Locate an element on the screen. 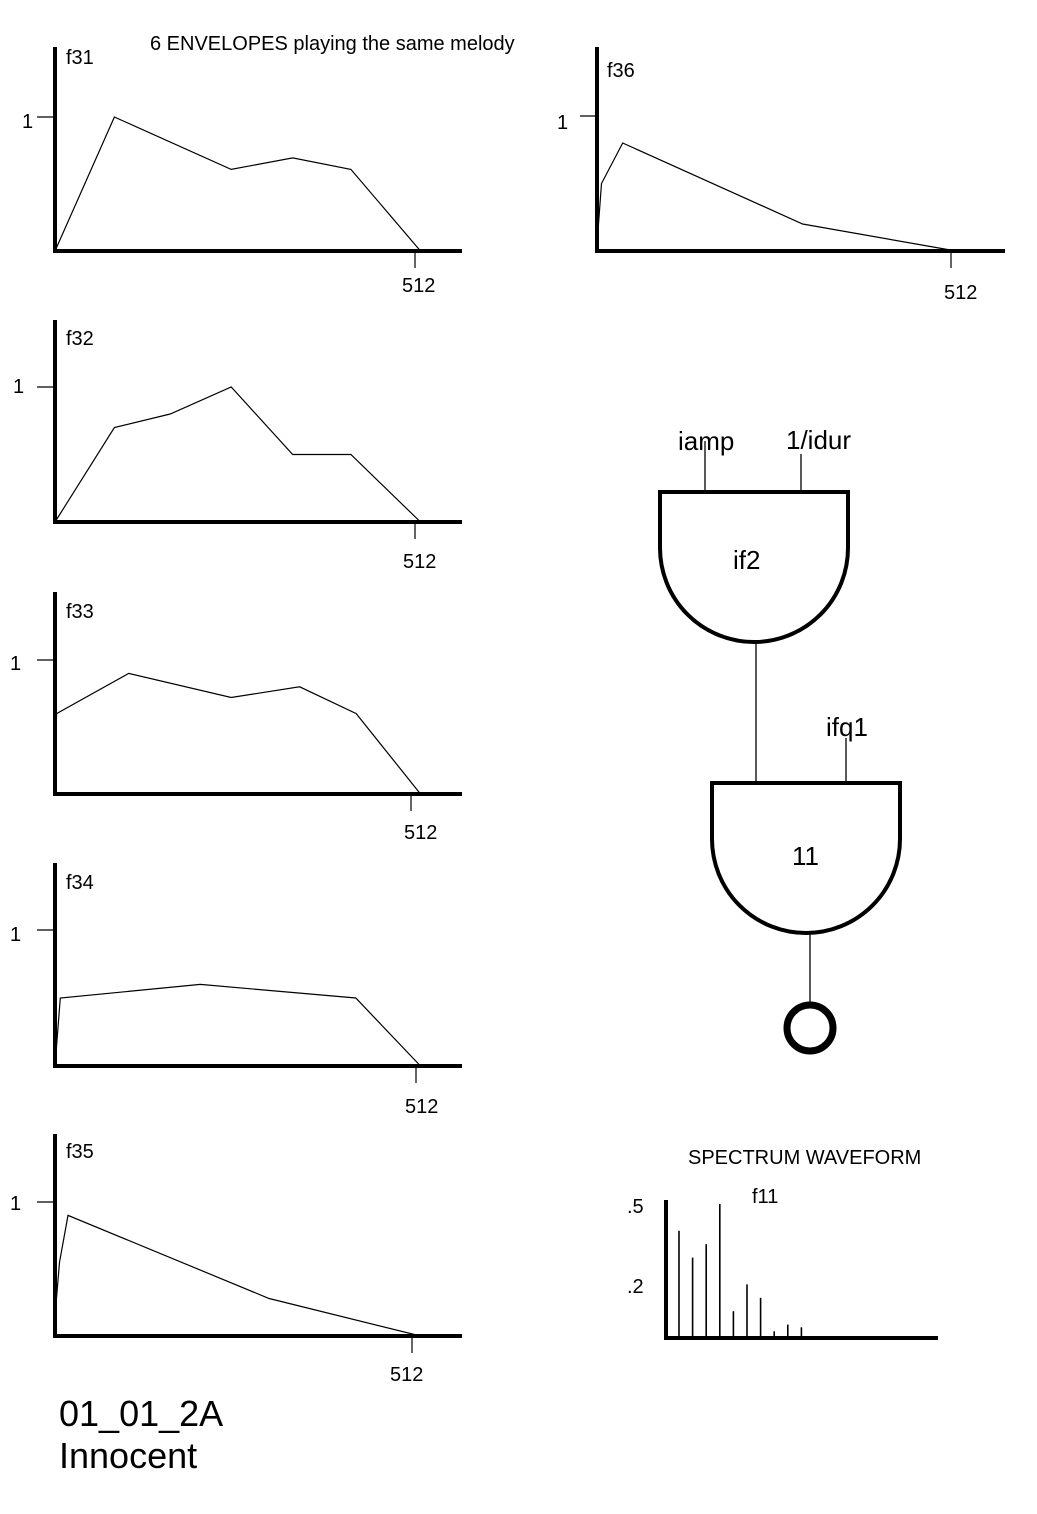 This screenshot has height=1514, width=1037. table-name: f32 is located at coordinates (80, 339).